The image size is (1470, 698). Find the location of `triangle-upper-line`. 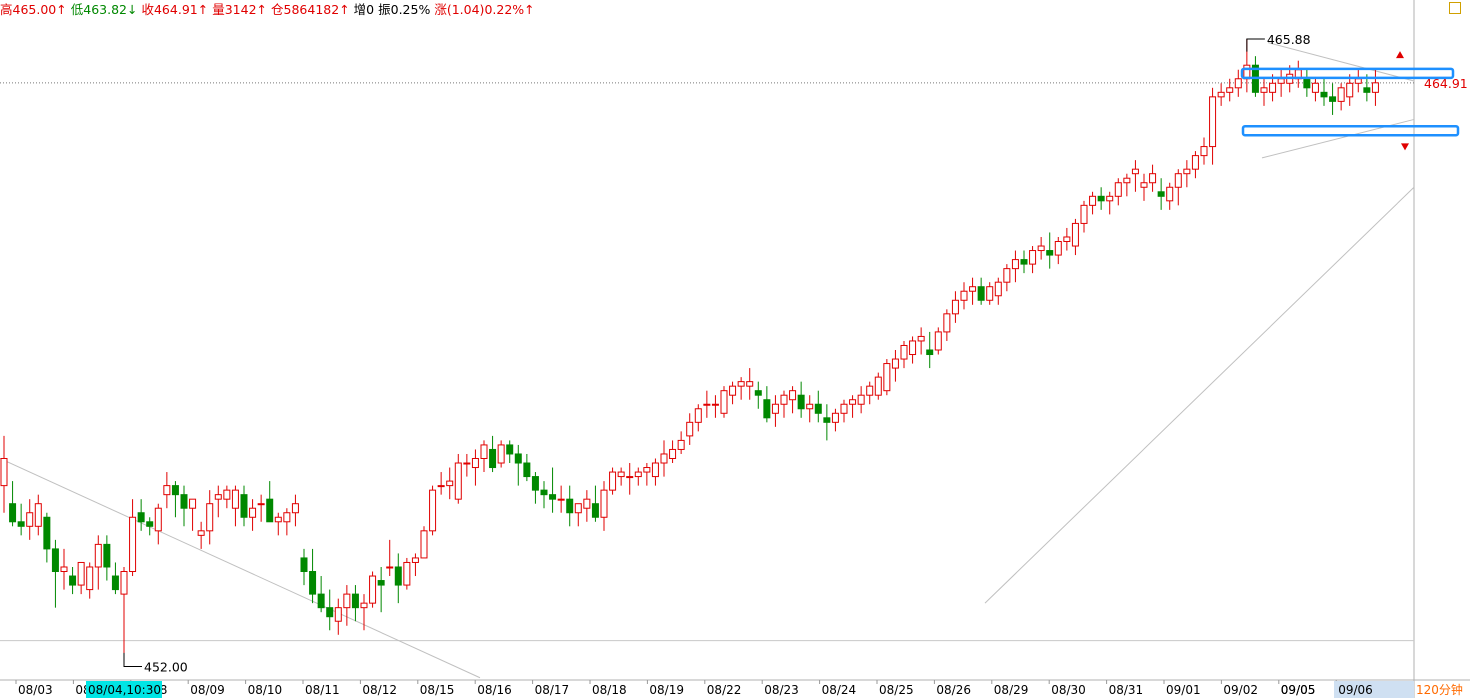

triangle-upper-line is located at coordinates (1341, 62).